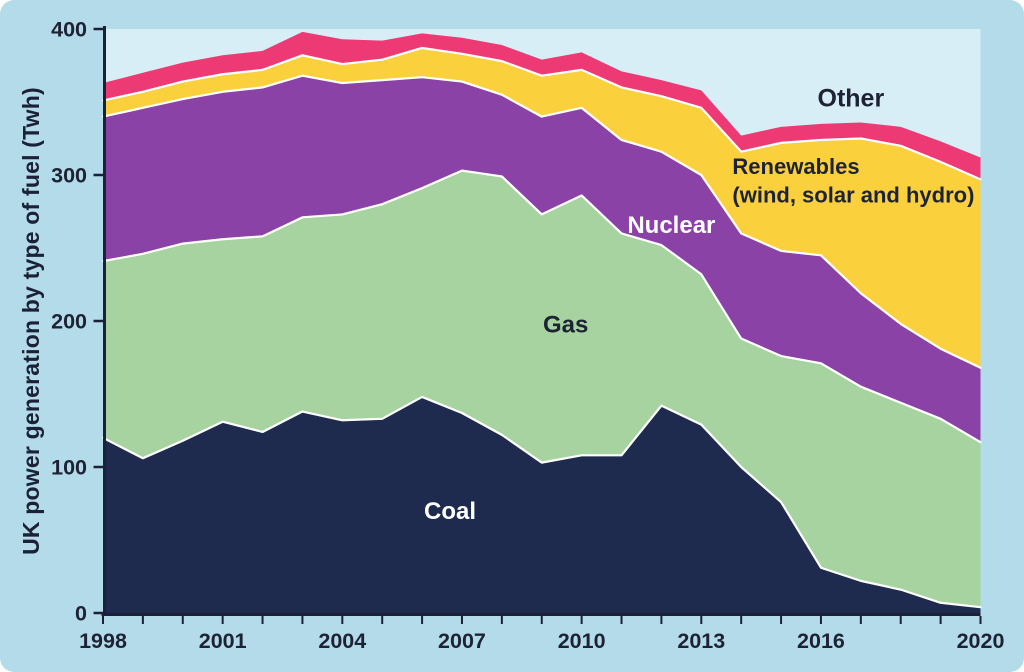 The height and width of the screenshot is (672, 1024). I want to click on y-tick-label-400: 400, so click(69, 30).